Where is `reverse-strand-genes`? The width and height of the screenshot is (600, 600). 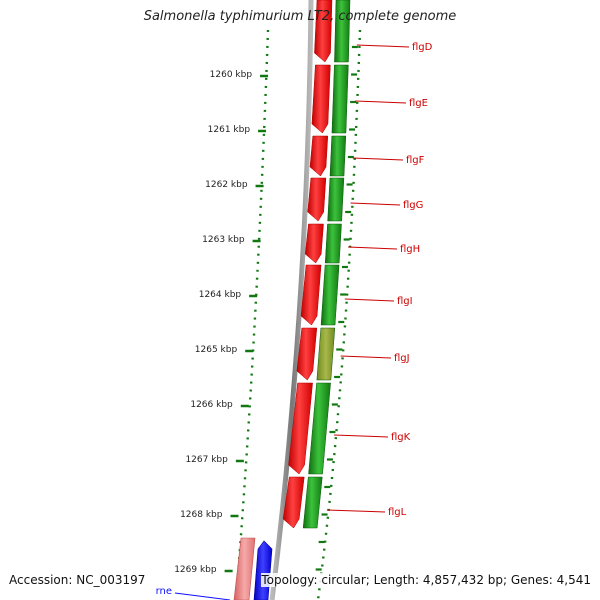 reverse-strand-genes is located at coordinates (307, 264).